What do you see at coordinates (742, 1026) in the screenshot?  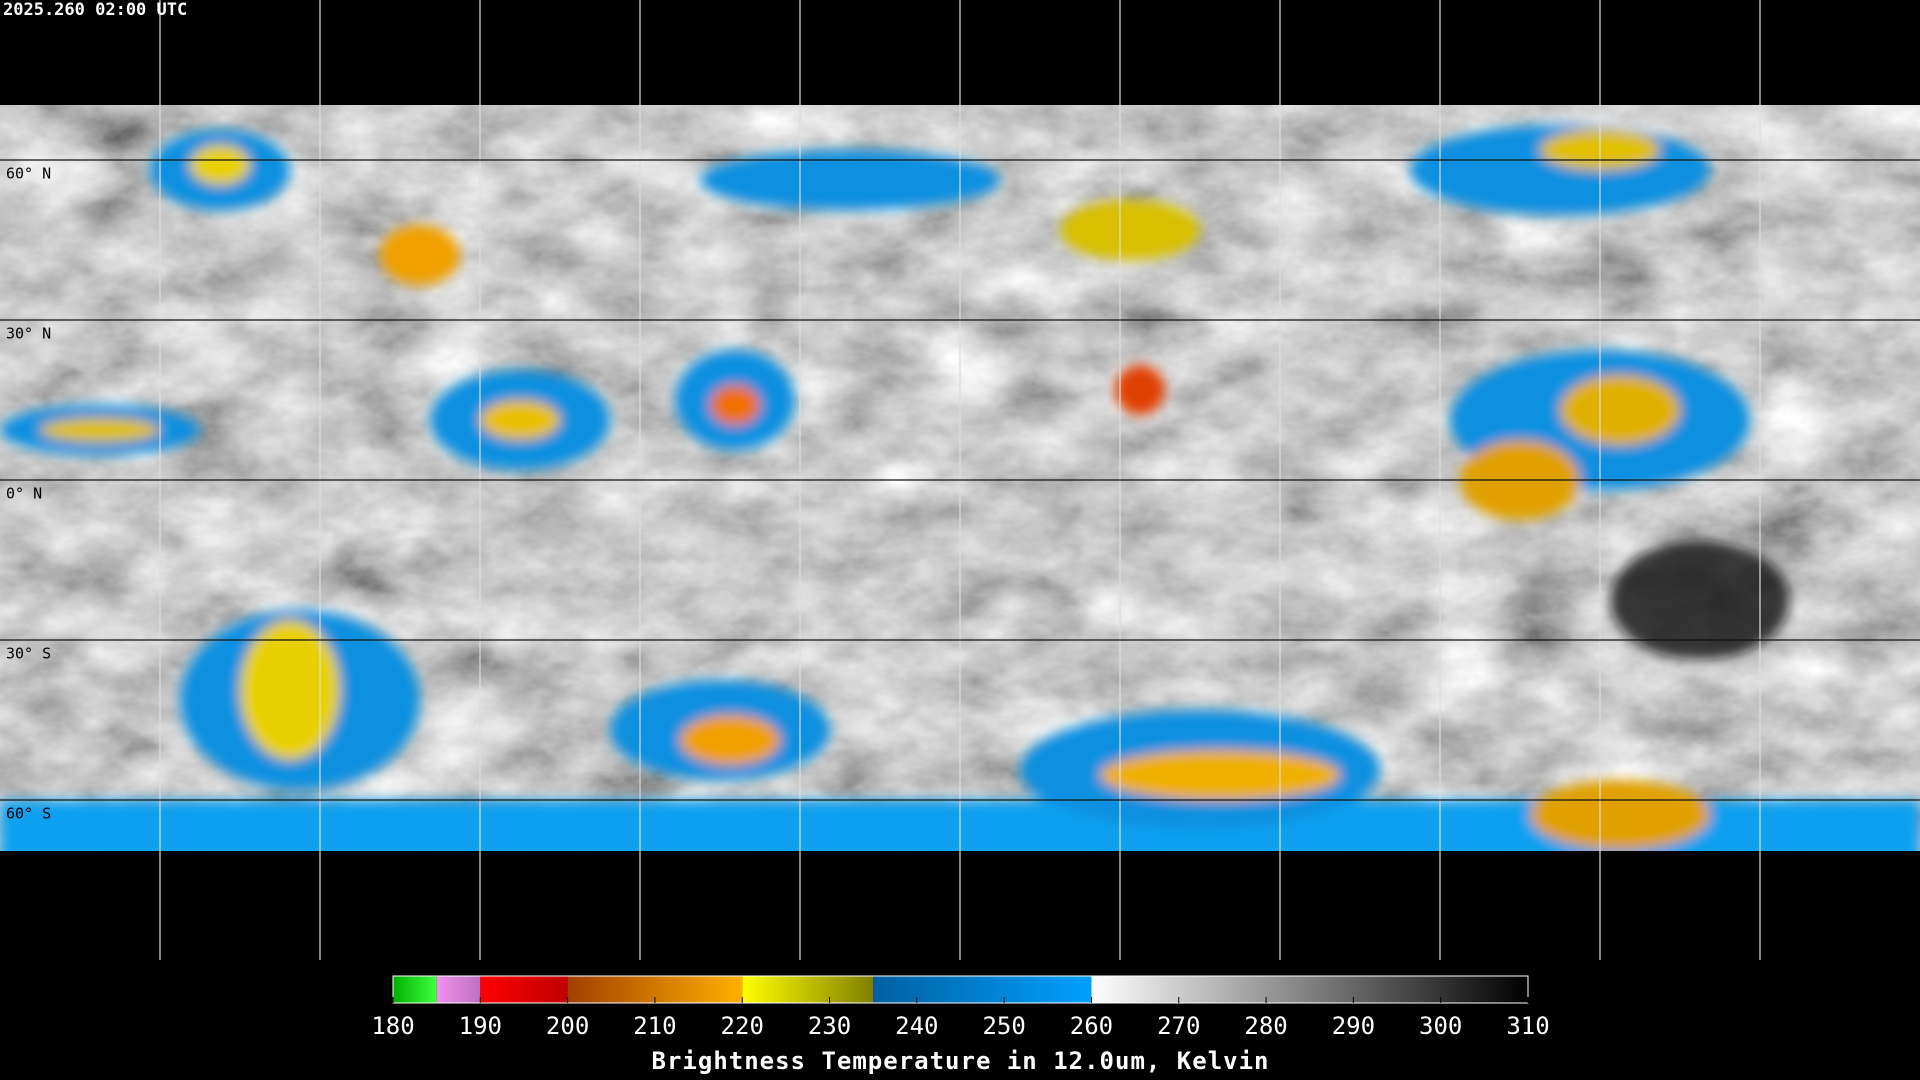 I see `colorbar-tick-label: 220` at bounding box center [742, 1026].